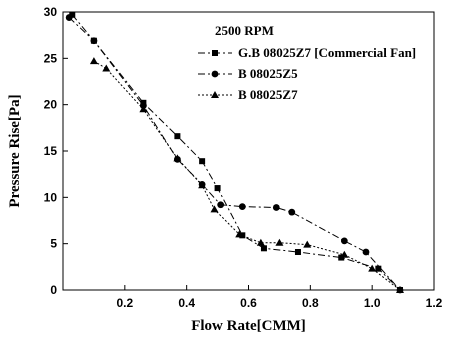 This screenshot has width=455, height=337. What do you see at coordinates (244, 30) in the screenshot?
I see `legend-title: 2500 RPM` at bounding box center [244, 30].